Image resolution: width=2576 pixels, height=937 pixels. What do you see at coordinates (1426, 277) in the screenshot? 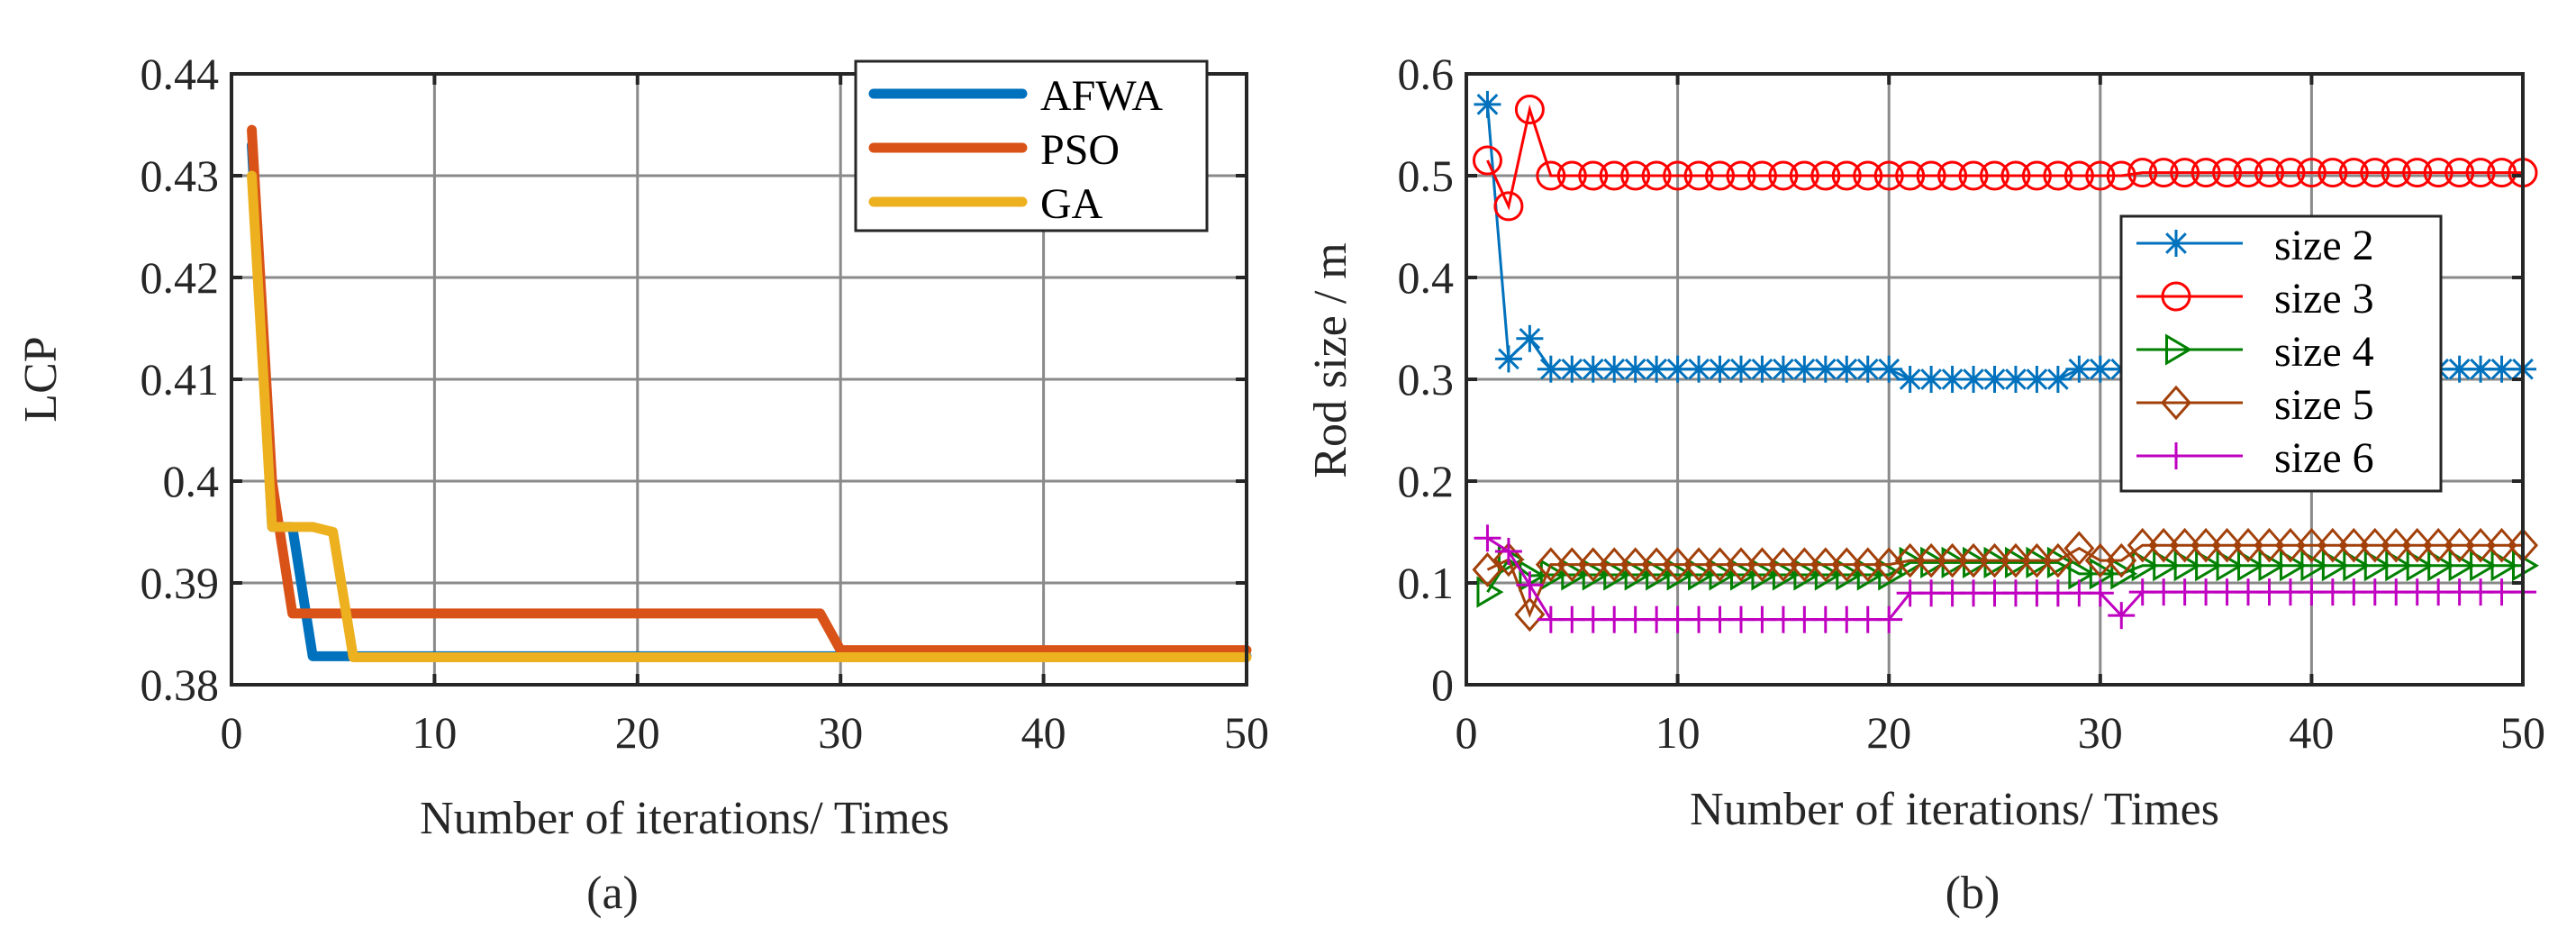
I see `y-tick-label: 0.4` at bounding box center [1426, 277].